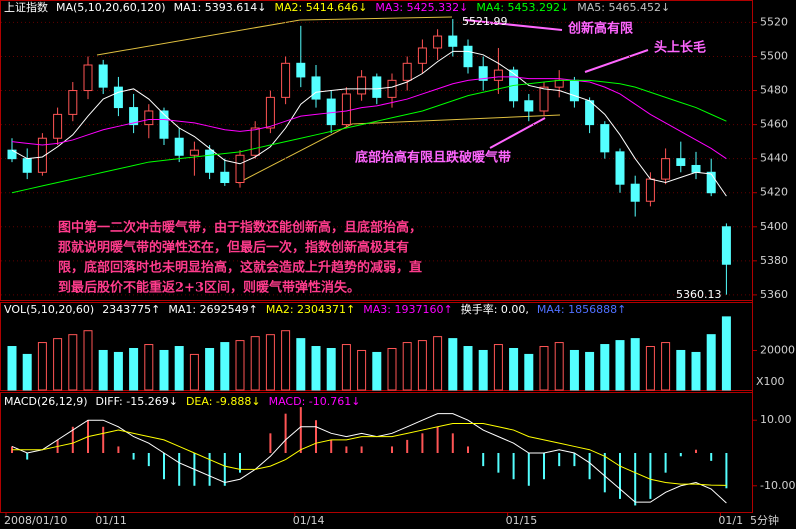 The image size is (796, 529). Describe the element at coordinates (600, 29) in the screenshot. I see `annotation: 创新高有限` at that location.